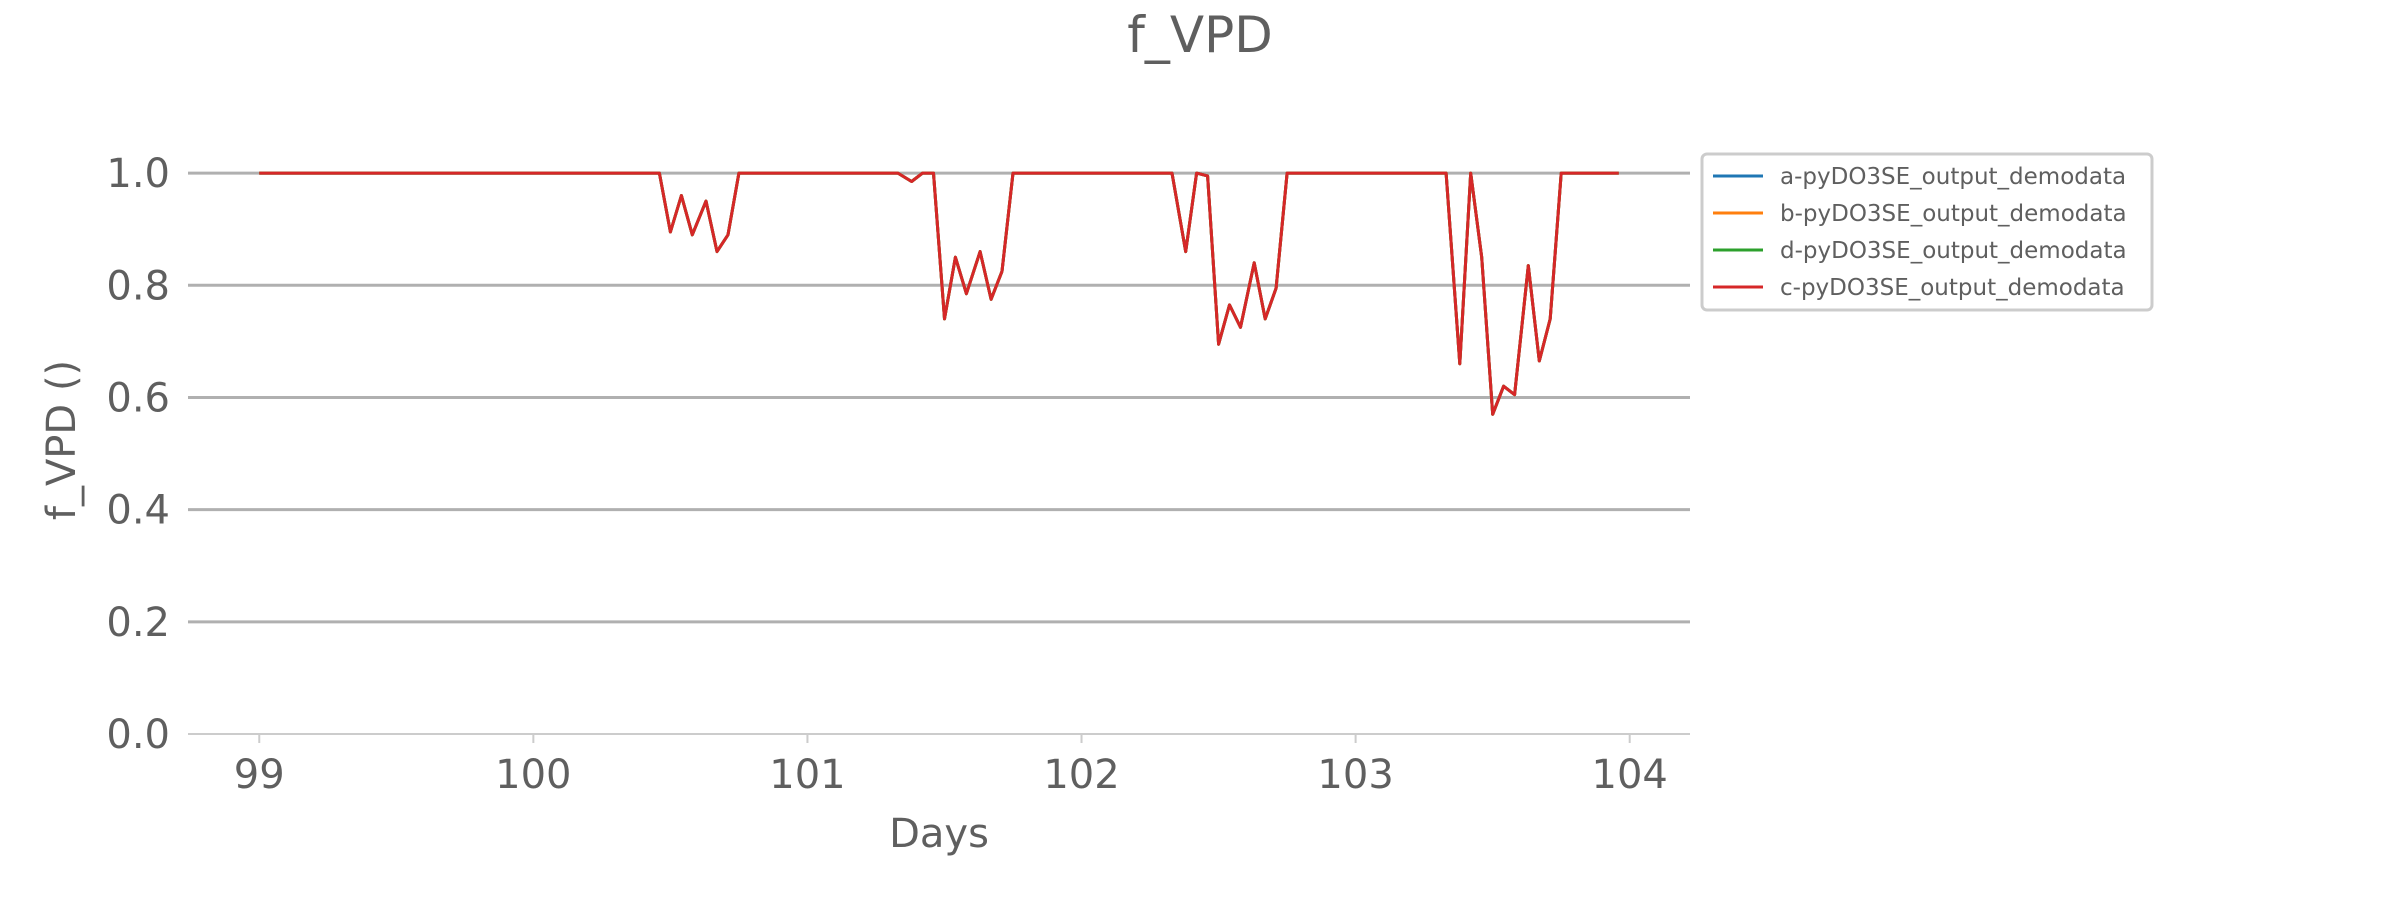 The image size is (2400, 900). I want to click on x-tick-label: 102, so click(1081, 775).